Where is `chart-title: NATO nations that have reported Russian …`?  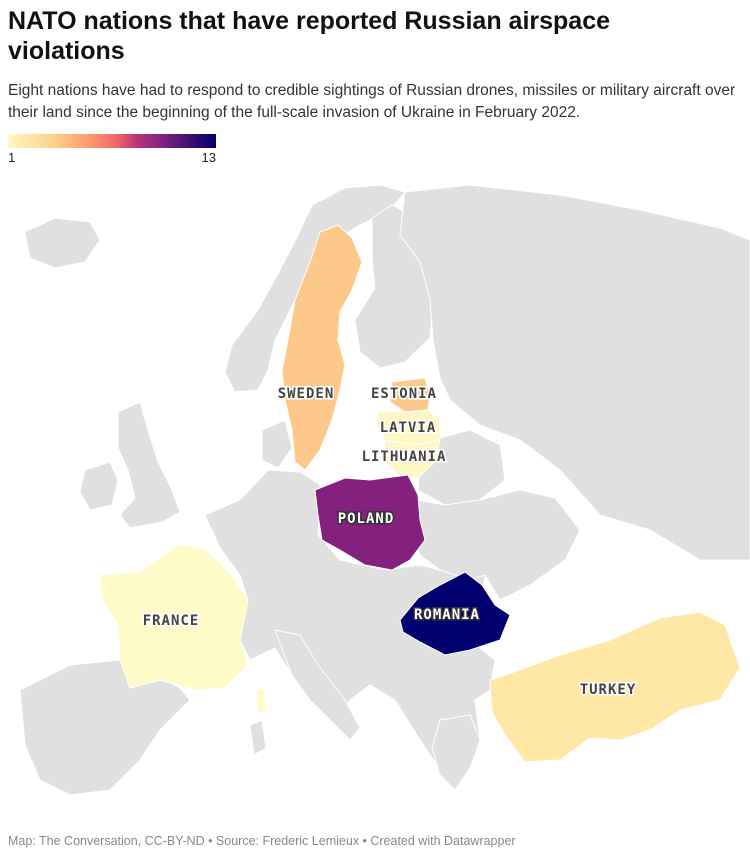 chart-title: NATO nations that have reported Russian … is located at coordinates (309, 36).